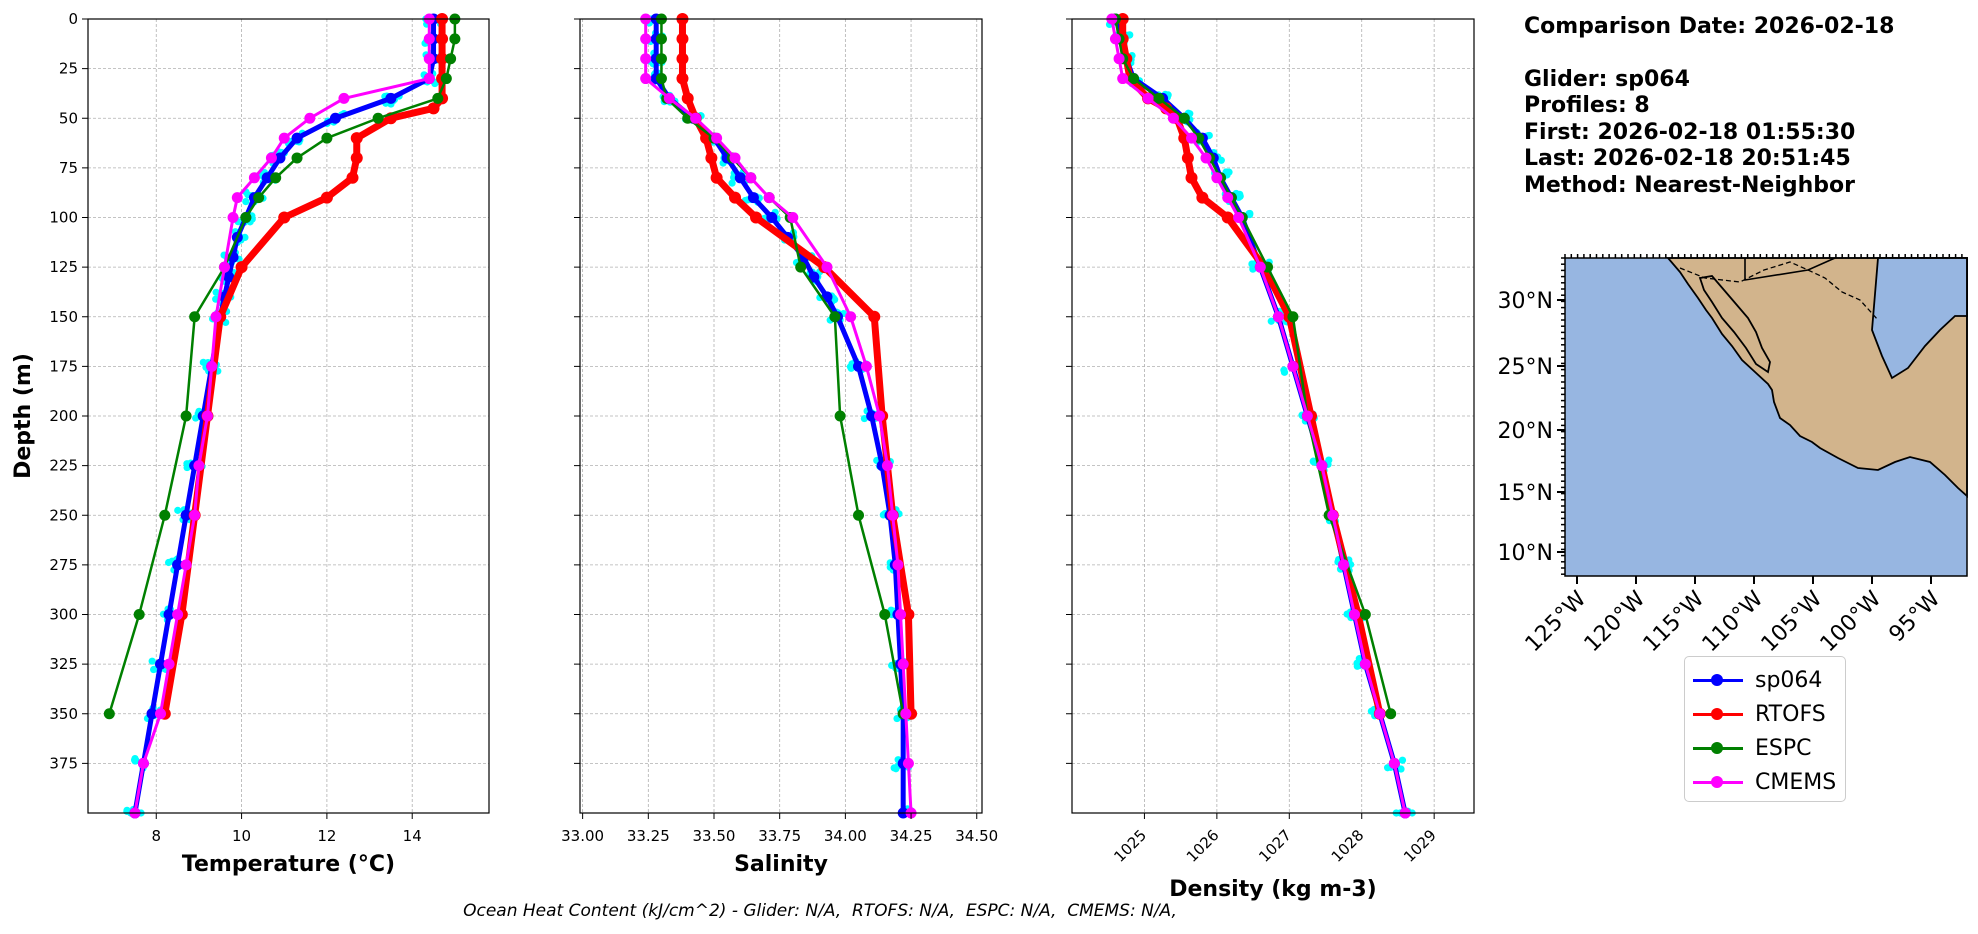  Describe the element at coordinates (1203, 846) in the screenshot. I see `x-tick-label: 1026` at that location.